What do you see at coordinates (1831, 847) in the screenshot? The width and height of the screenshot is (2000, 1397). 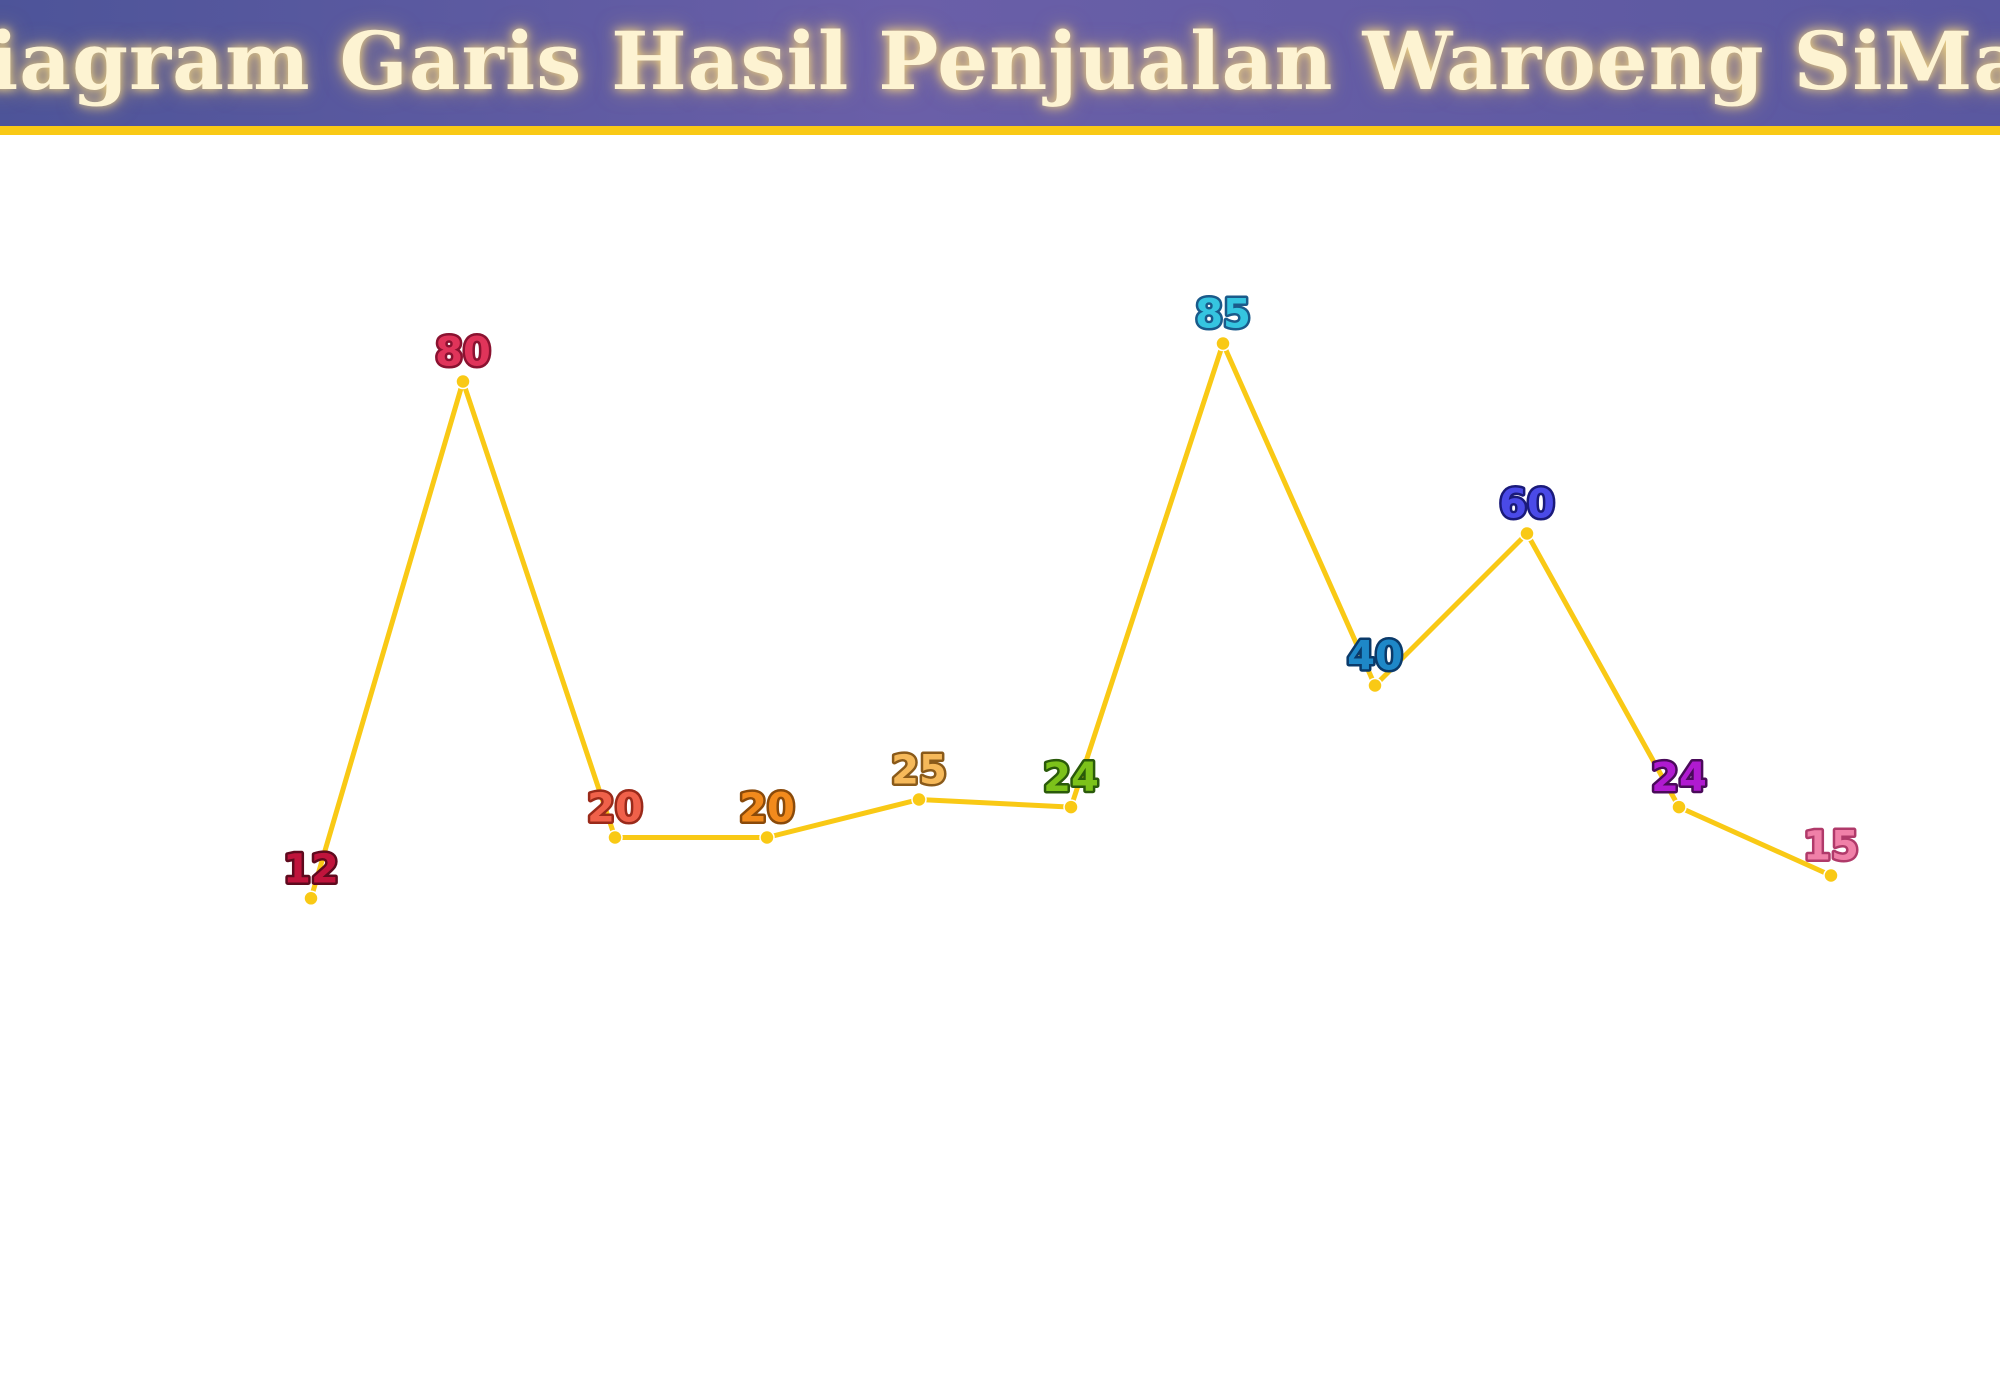 I see `data-label: 15` at bounding box center [1831, 847].